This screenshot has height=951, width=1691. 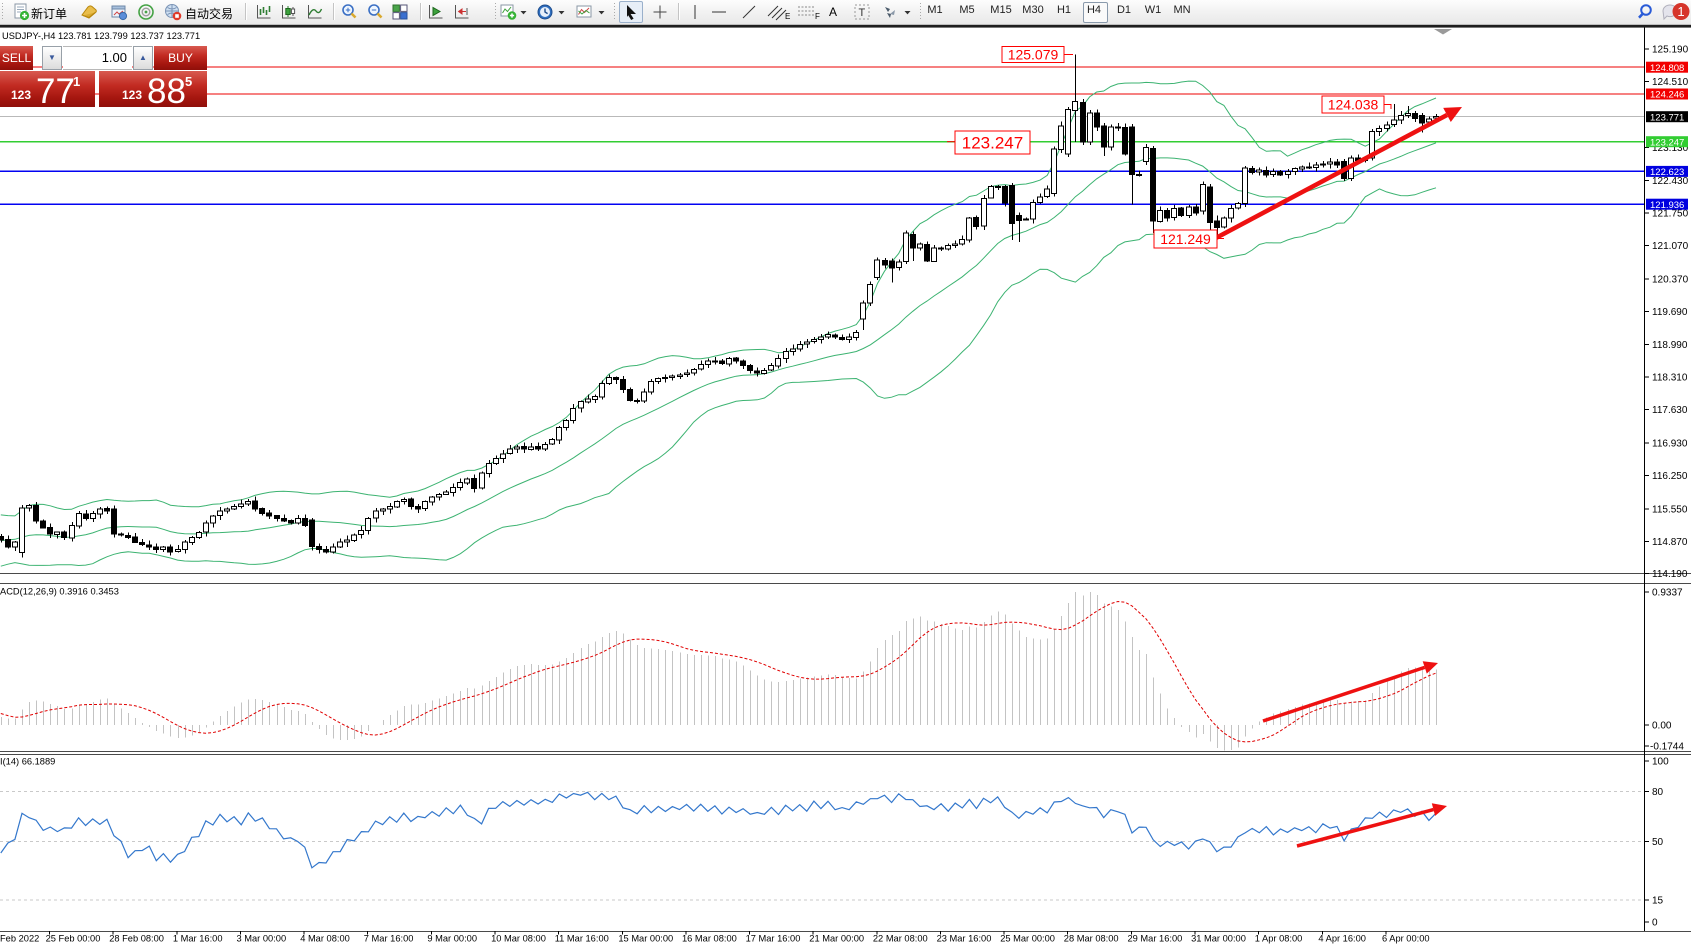 I want to click on svg-text: 29 Mar 16:00, so click(x=1155, y=939).